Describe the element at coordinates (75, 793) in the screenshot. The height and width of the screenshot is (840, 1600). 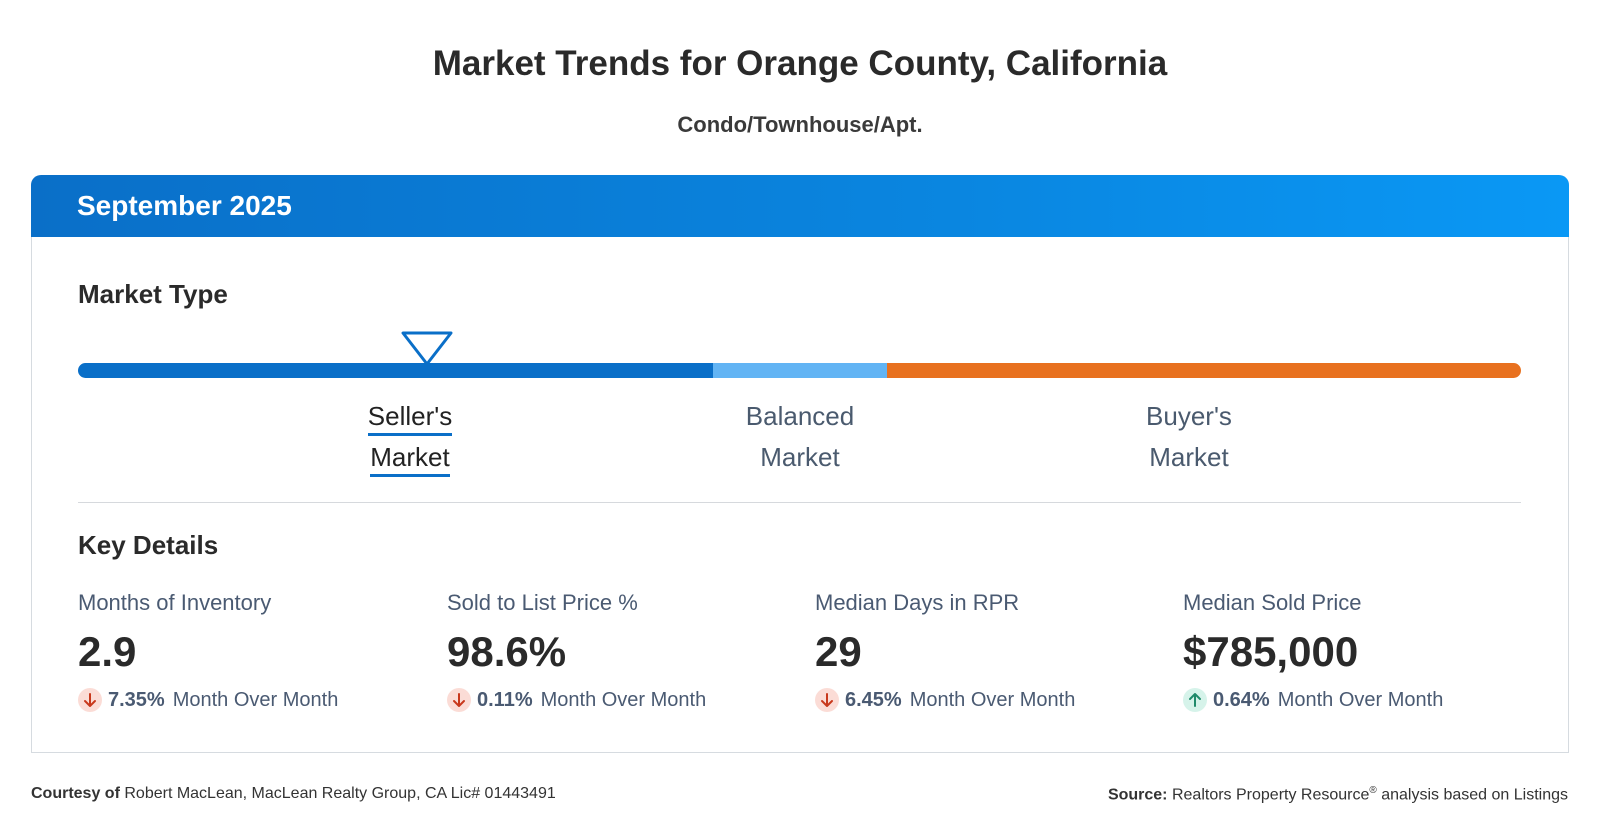
I see `courtesy-label: Courtesy of` at that location.